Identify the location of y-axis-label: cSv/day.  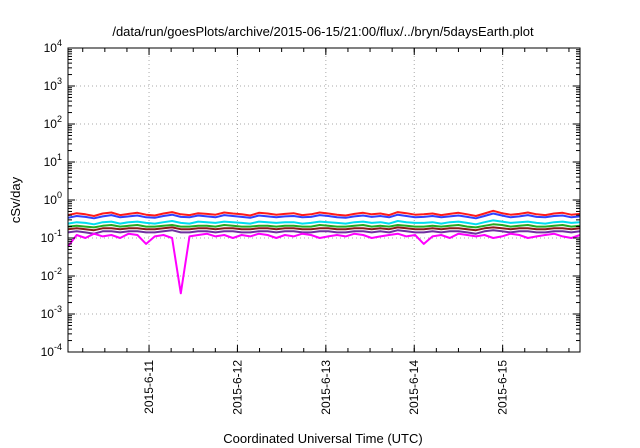
(15, 199).